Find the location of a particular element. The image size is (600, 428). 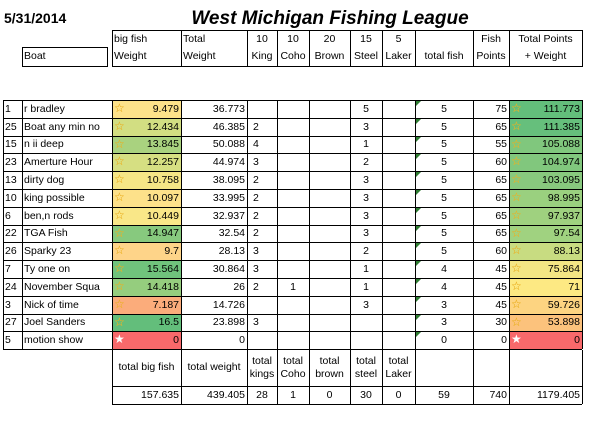

big-fish-weight: 7.187 is located at coordinates (146, 305).